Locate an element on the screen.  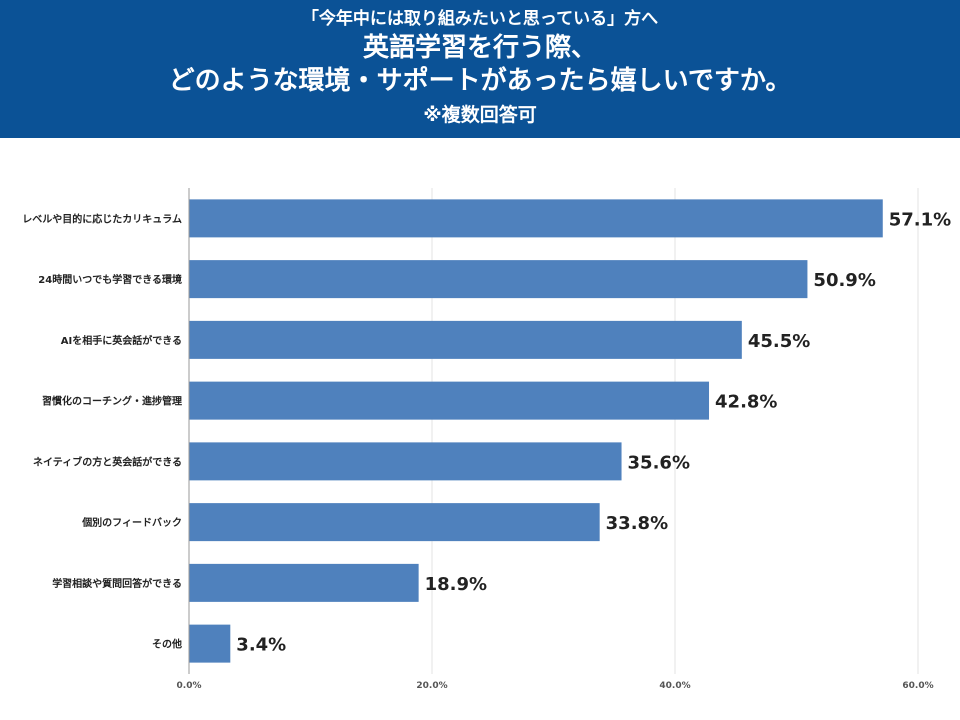
chart-title-line-1: 英語学習を行う際、 is located at coordinates (479, 48).